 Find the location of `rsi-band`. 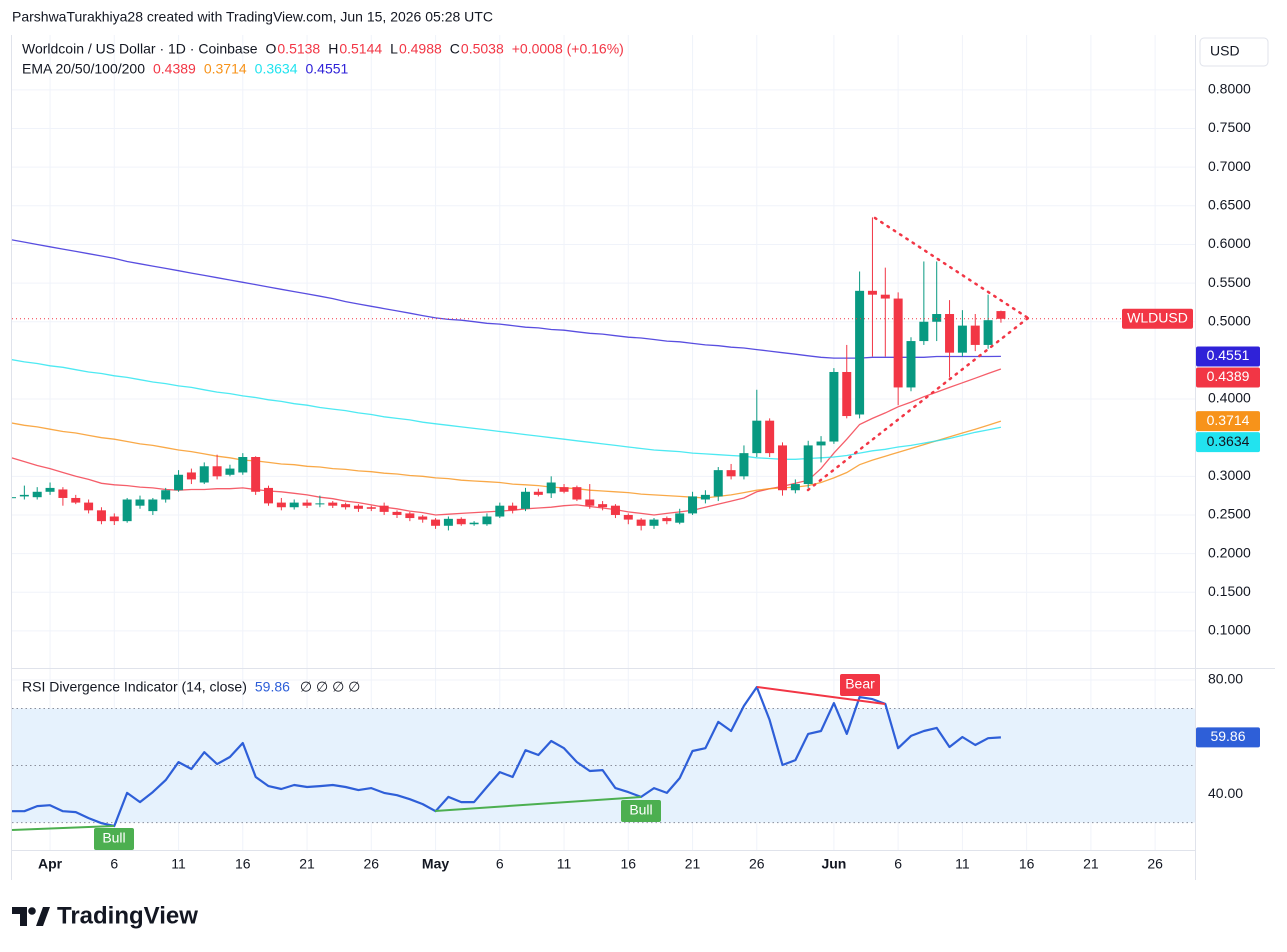

rsi-band is located at coordinates (603, 765).